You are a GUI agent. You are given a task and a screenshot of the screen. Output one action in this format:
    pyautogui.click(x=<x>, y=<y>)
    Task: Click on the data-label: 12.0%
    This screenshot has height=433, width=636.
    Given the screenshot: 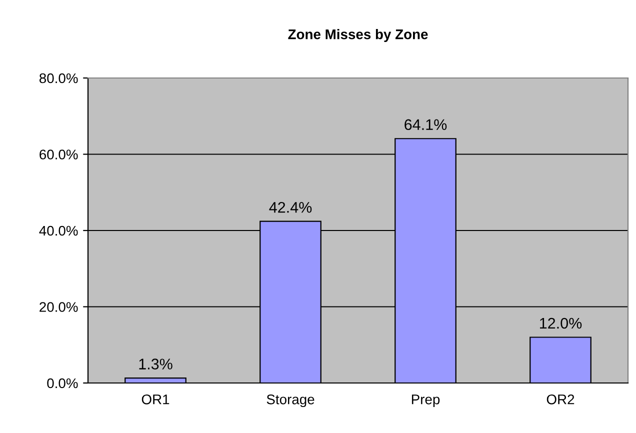 What is the action you would take?
    pyautogui.click(x=561, y=323)
    